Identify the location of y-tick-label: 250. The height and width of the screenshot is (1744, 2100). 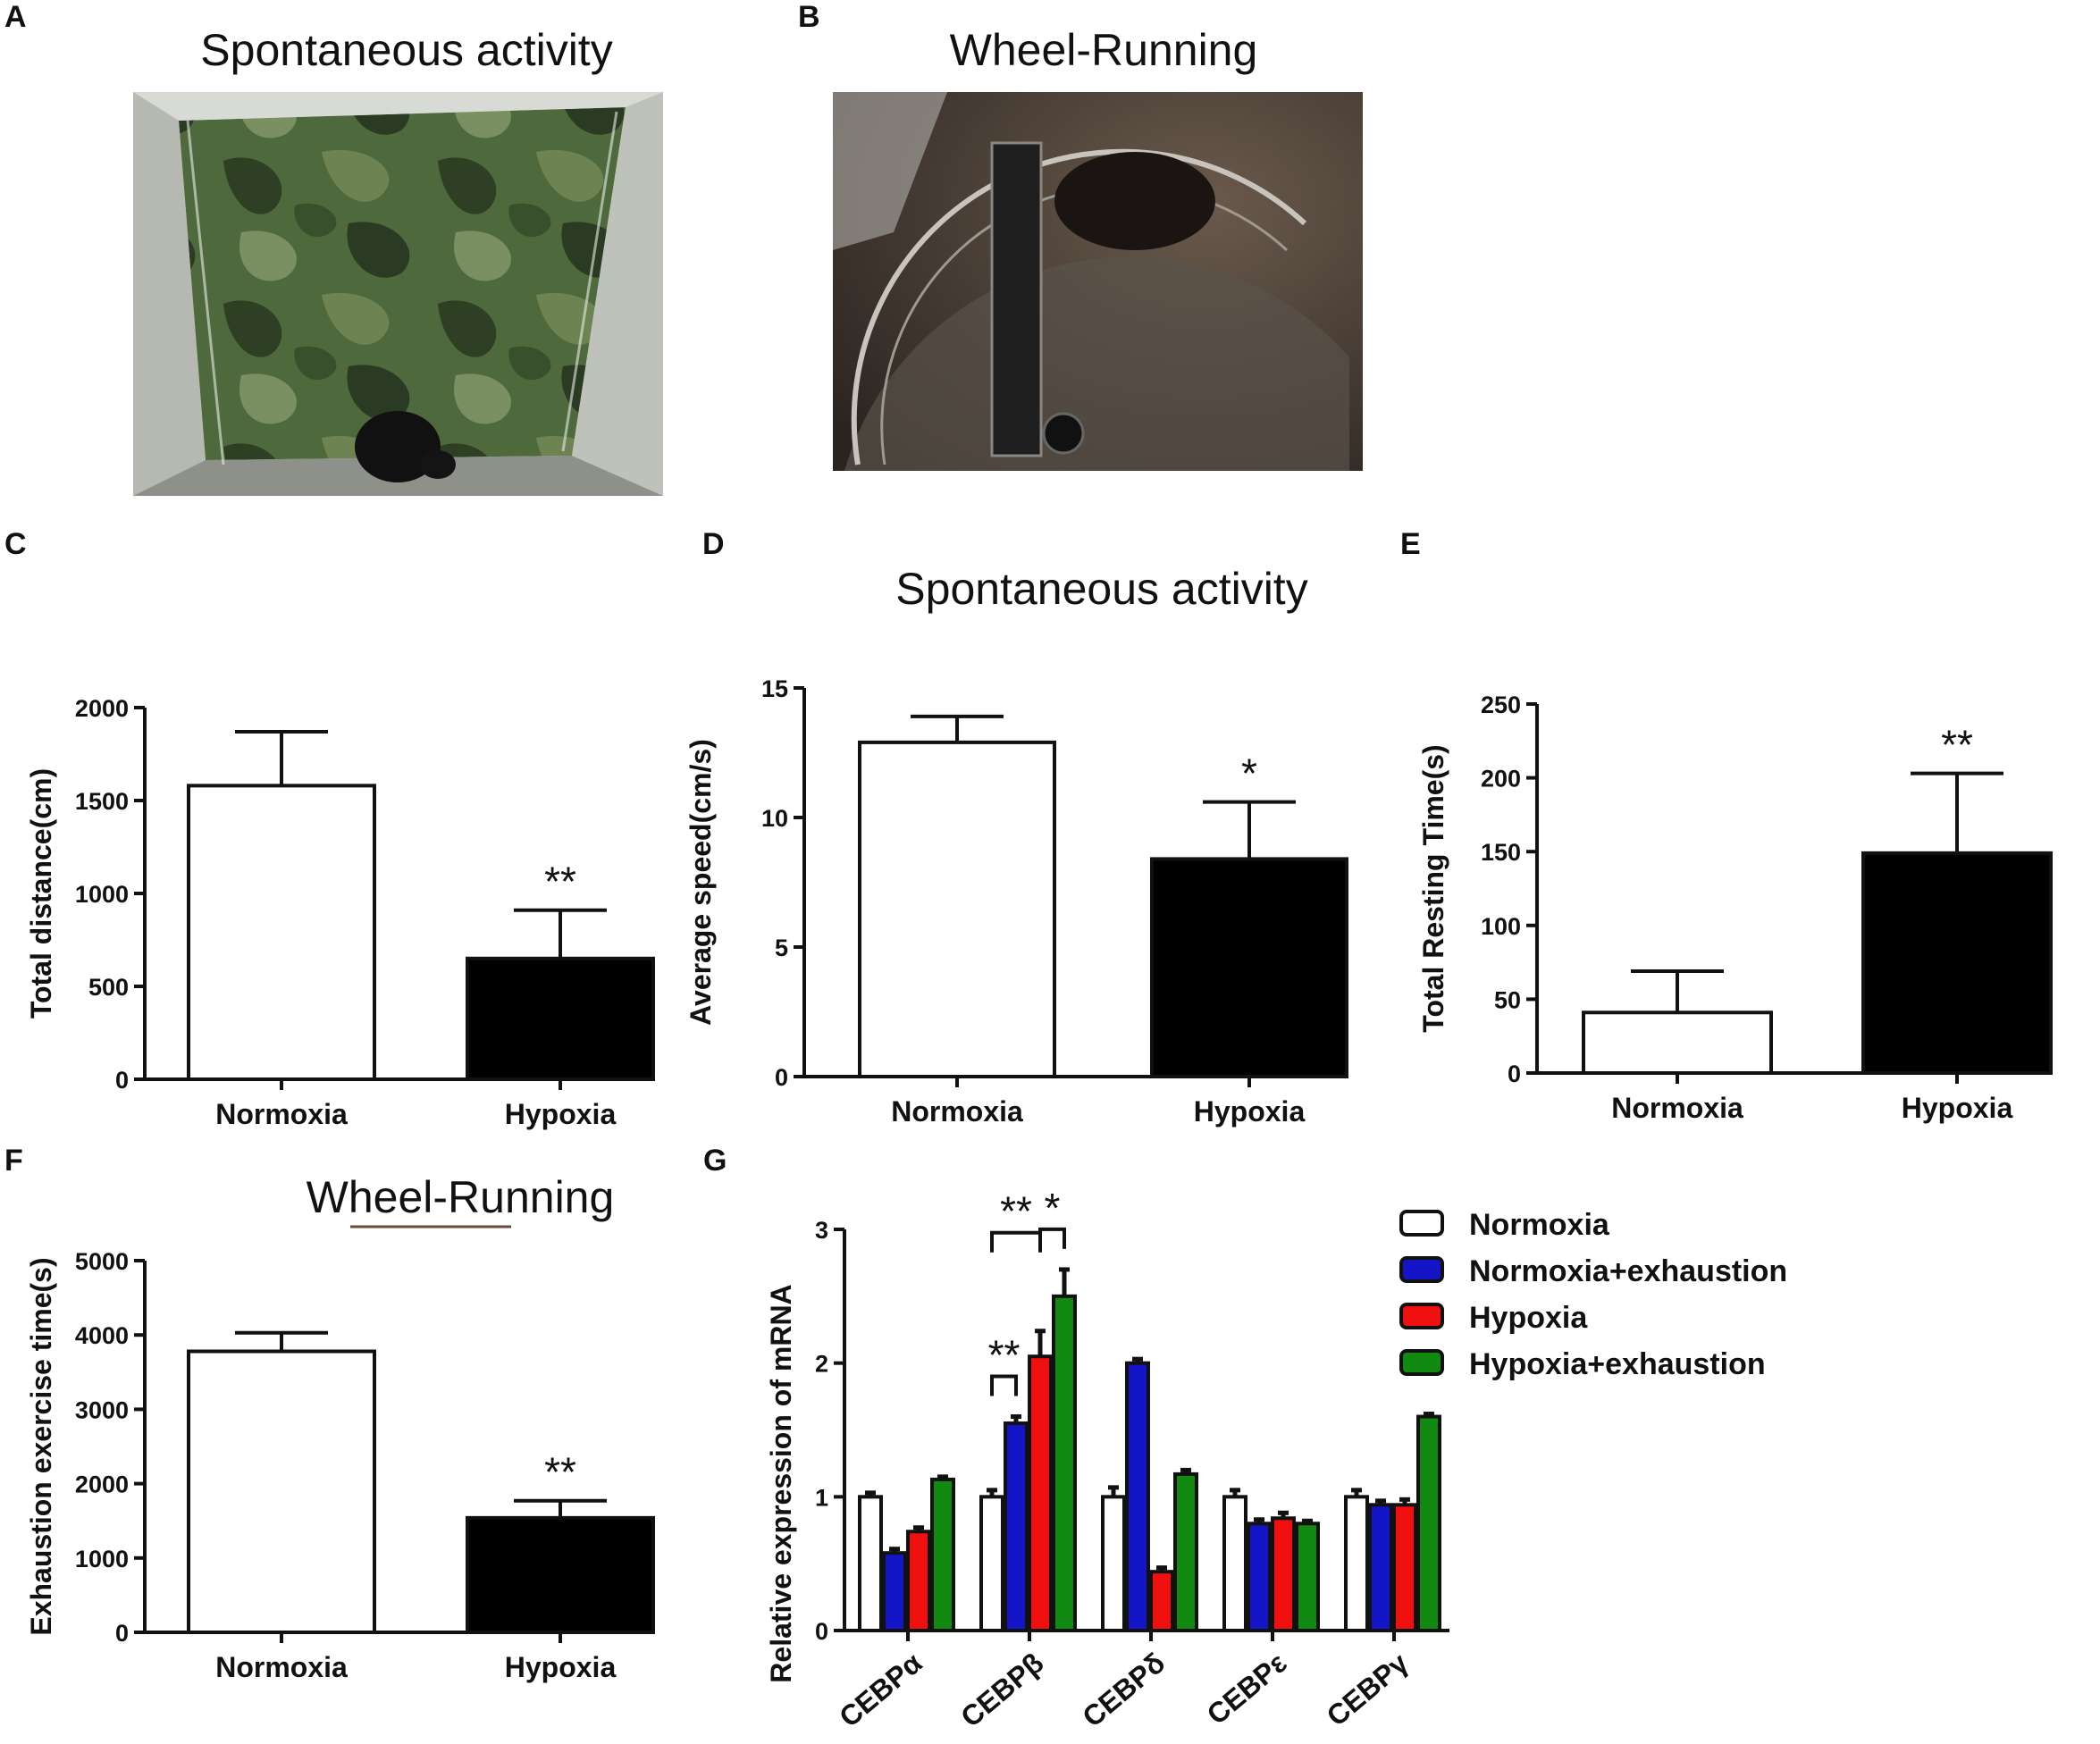
(1501, 705).